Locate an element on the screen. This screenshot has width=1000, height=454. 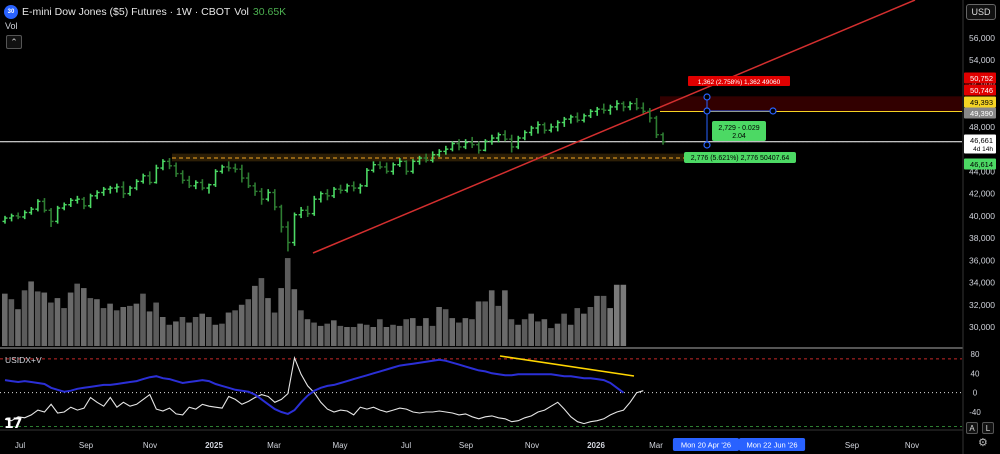
time-axis-label: May is located at coordinates (339, 445).